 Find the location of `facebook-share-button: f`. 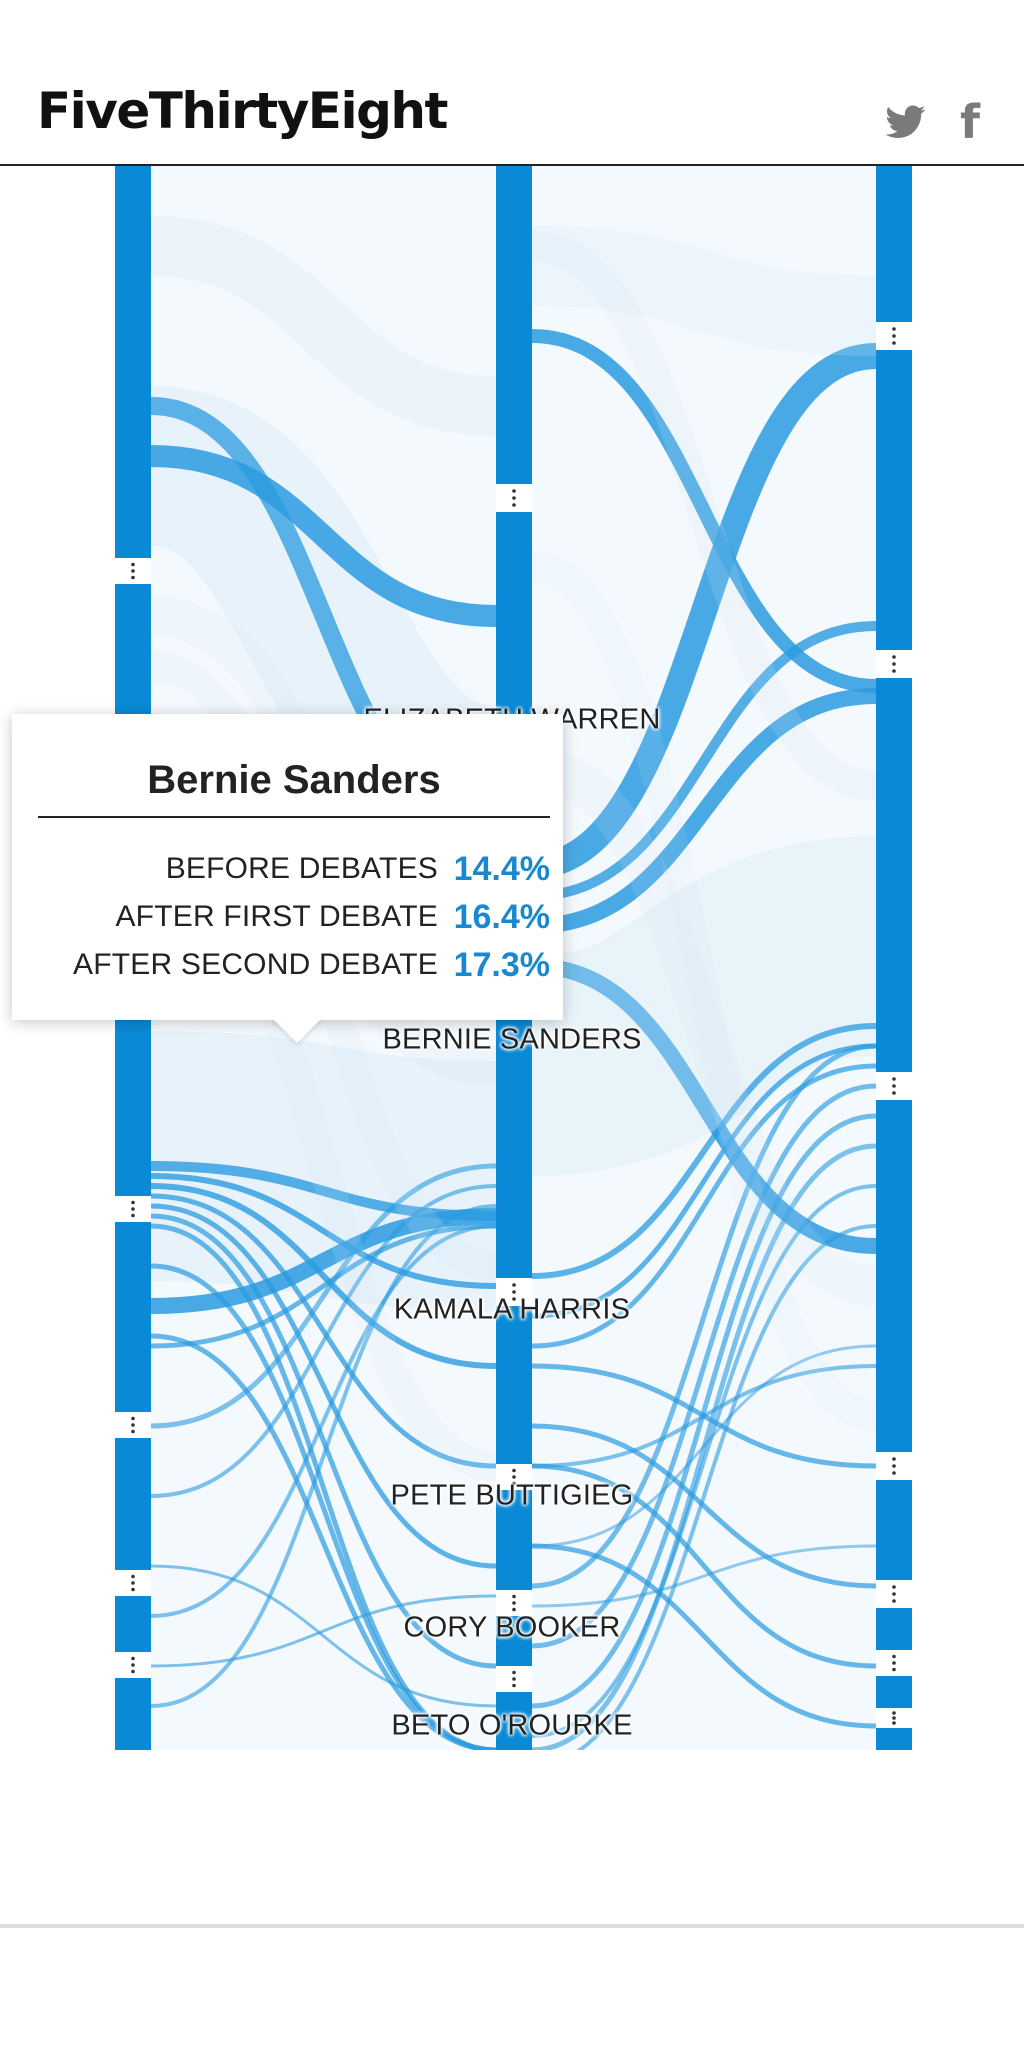

facebook-share-button: f is located at coordinates (970, 122).